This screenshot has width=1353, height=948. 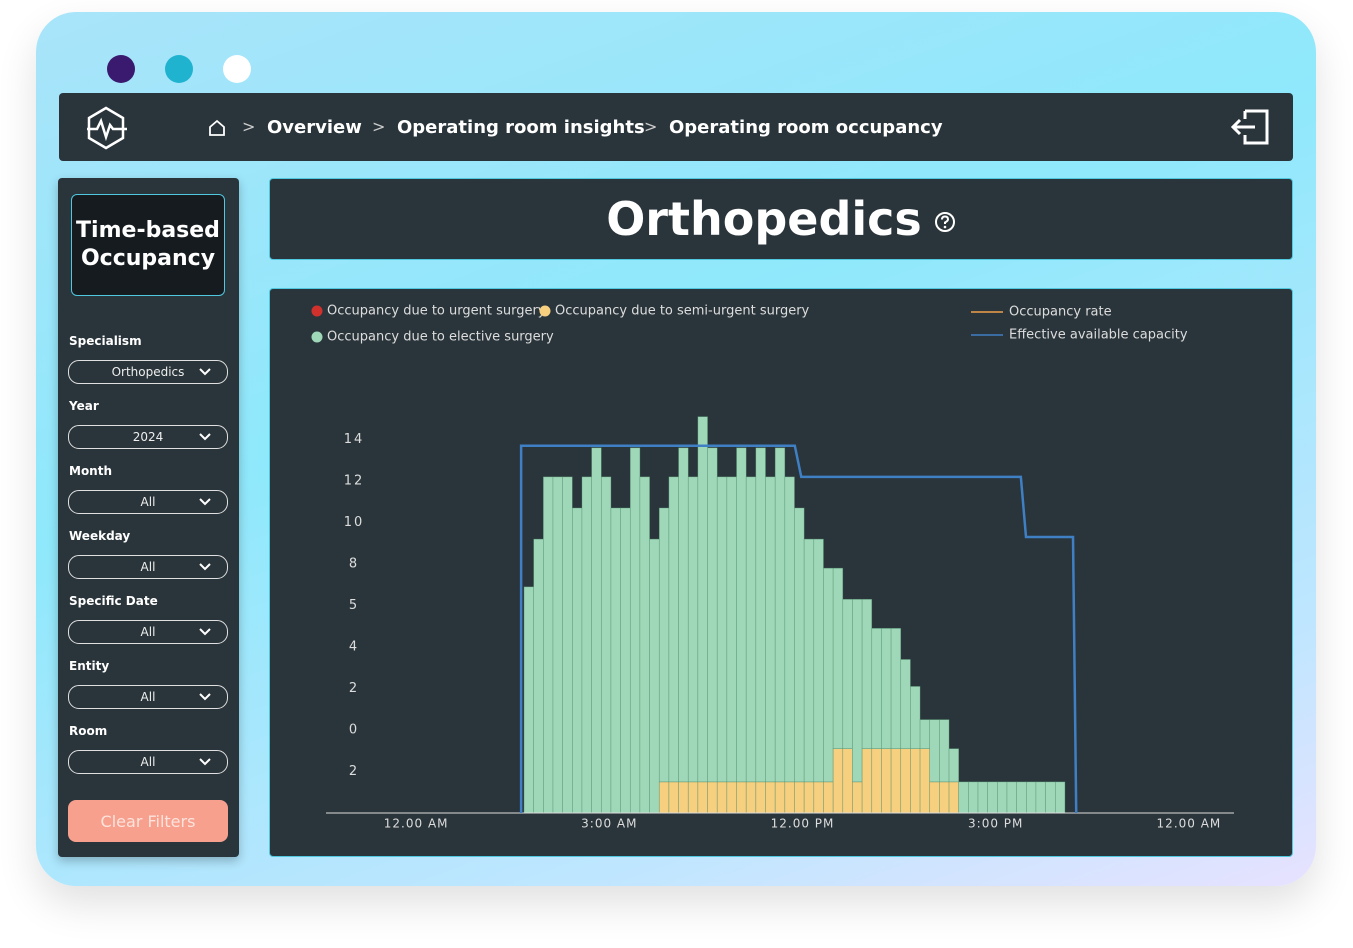 What do you see at coordinates (354, 439) in the screenshot?
I see `y-tick-label: 14` at bounding box center [354, 439].